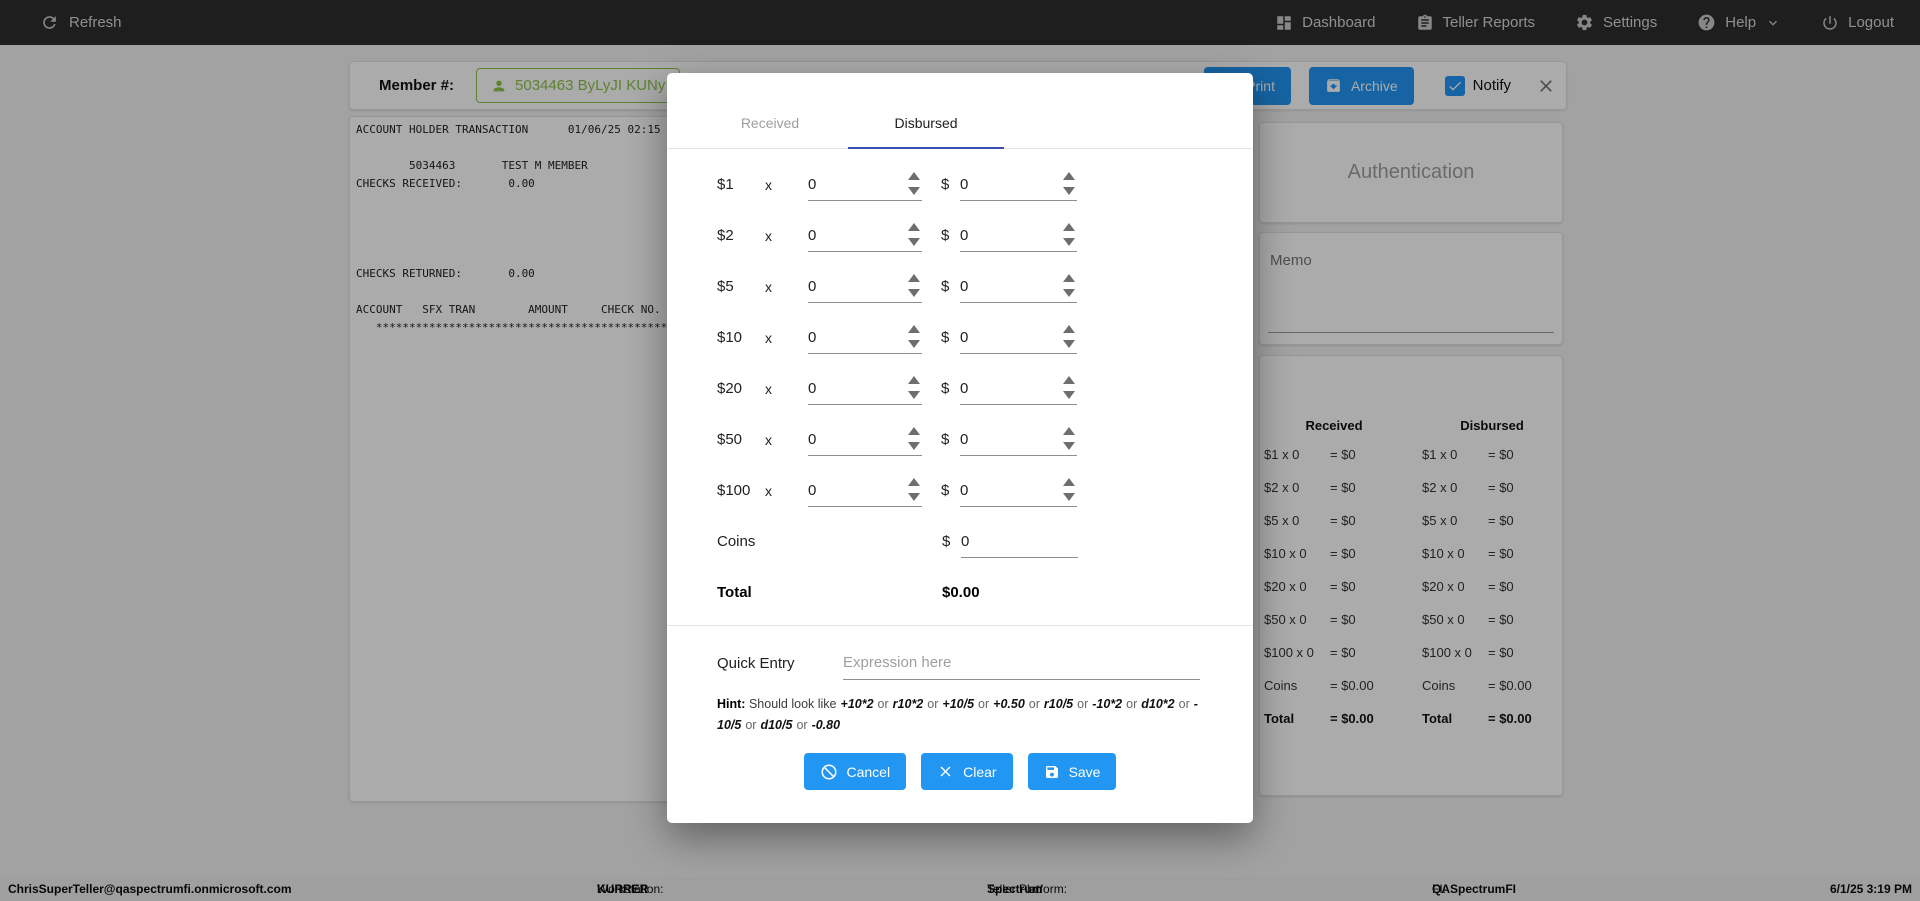 This screenshot has height=901, width=1920. What do you see at coordinates (1773, 23) in the screenshot?
I see `chevron-down-icon` at bounding box center [1773, 23].